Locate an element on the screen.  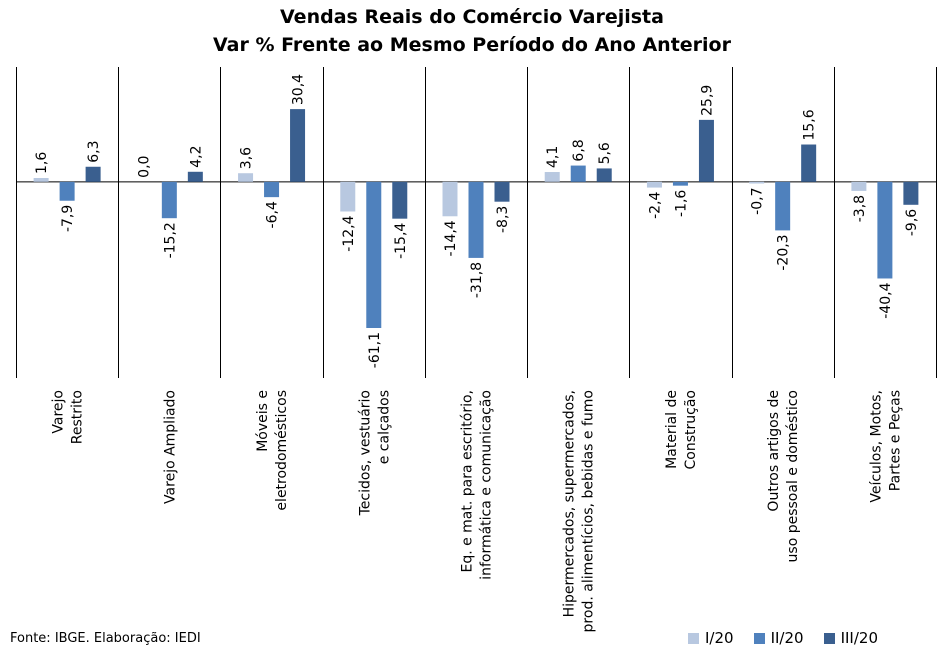
data-label: 0,0 is located at coordinates (144, 167).